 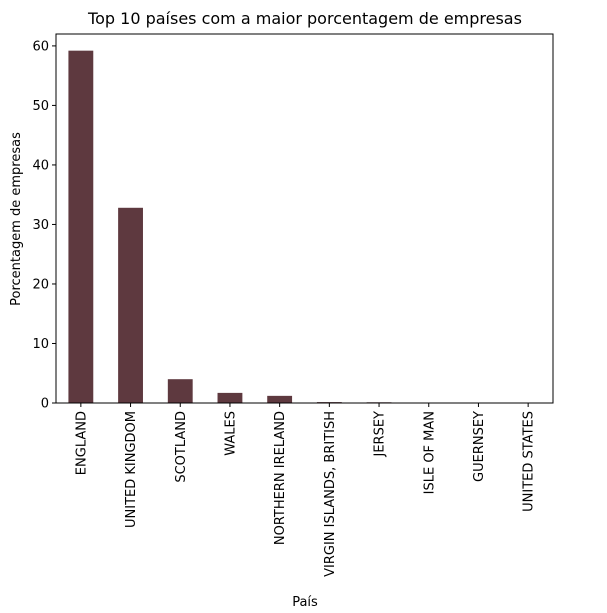 I want to click on x-tick-label-8: GUERNSEY, so click(x=479, y=446).